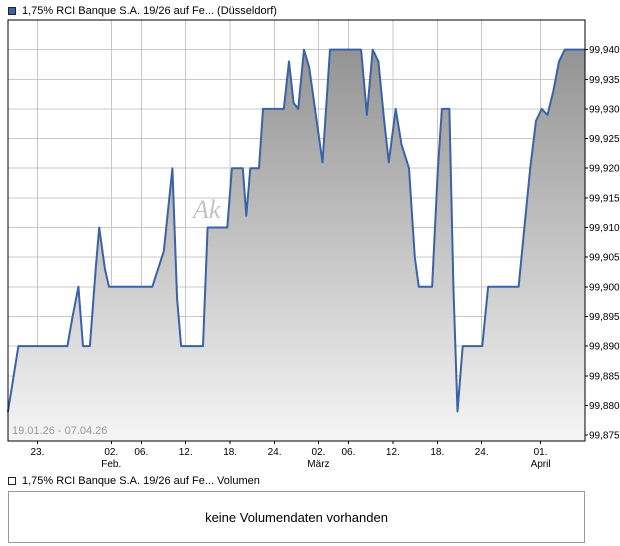 The image size is (620, 546). What do you see at coordinates (12, 10) in the screenshot?
I see `price-series-legend-marker` at bounding box center [12, 10].